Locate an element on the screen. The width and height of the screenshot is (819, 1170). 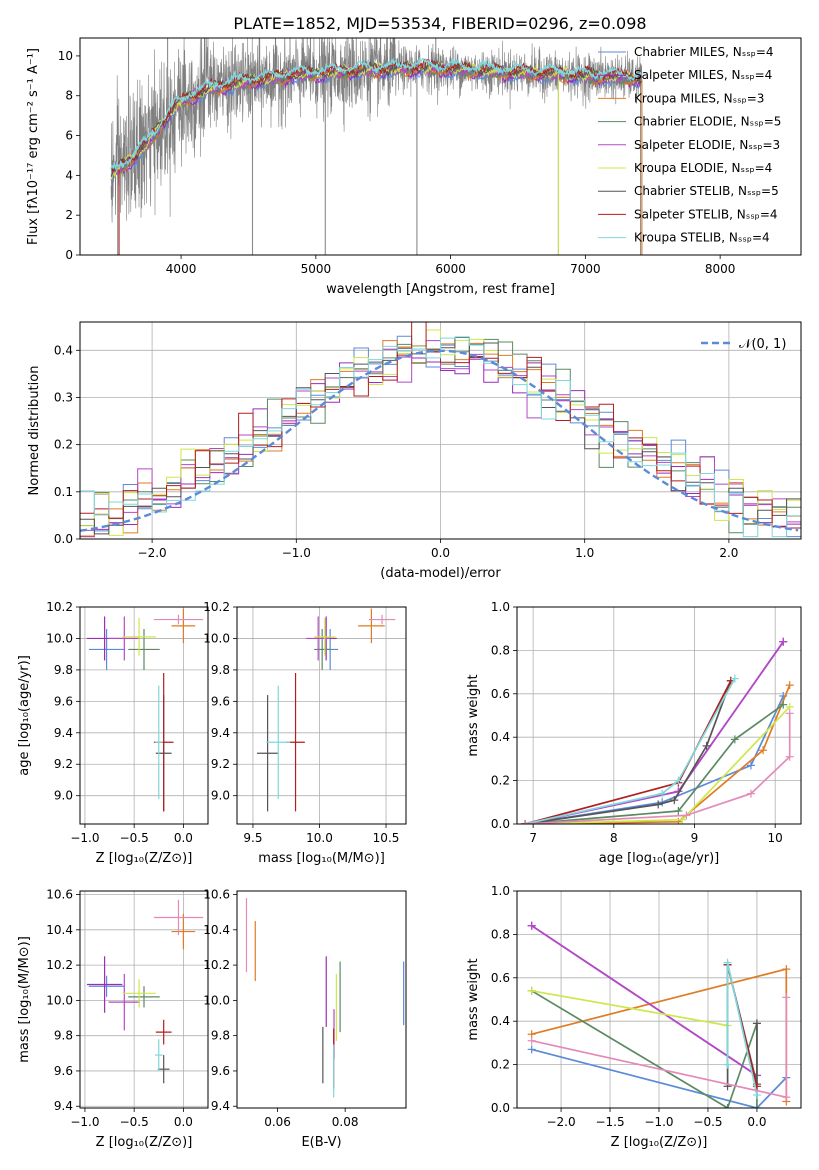
y-tick-label: 9.0 is located at coordinates (220, 796).